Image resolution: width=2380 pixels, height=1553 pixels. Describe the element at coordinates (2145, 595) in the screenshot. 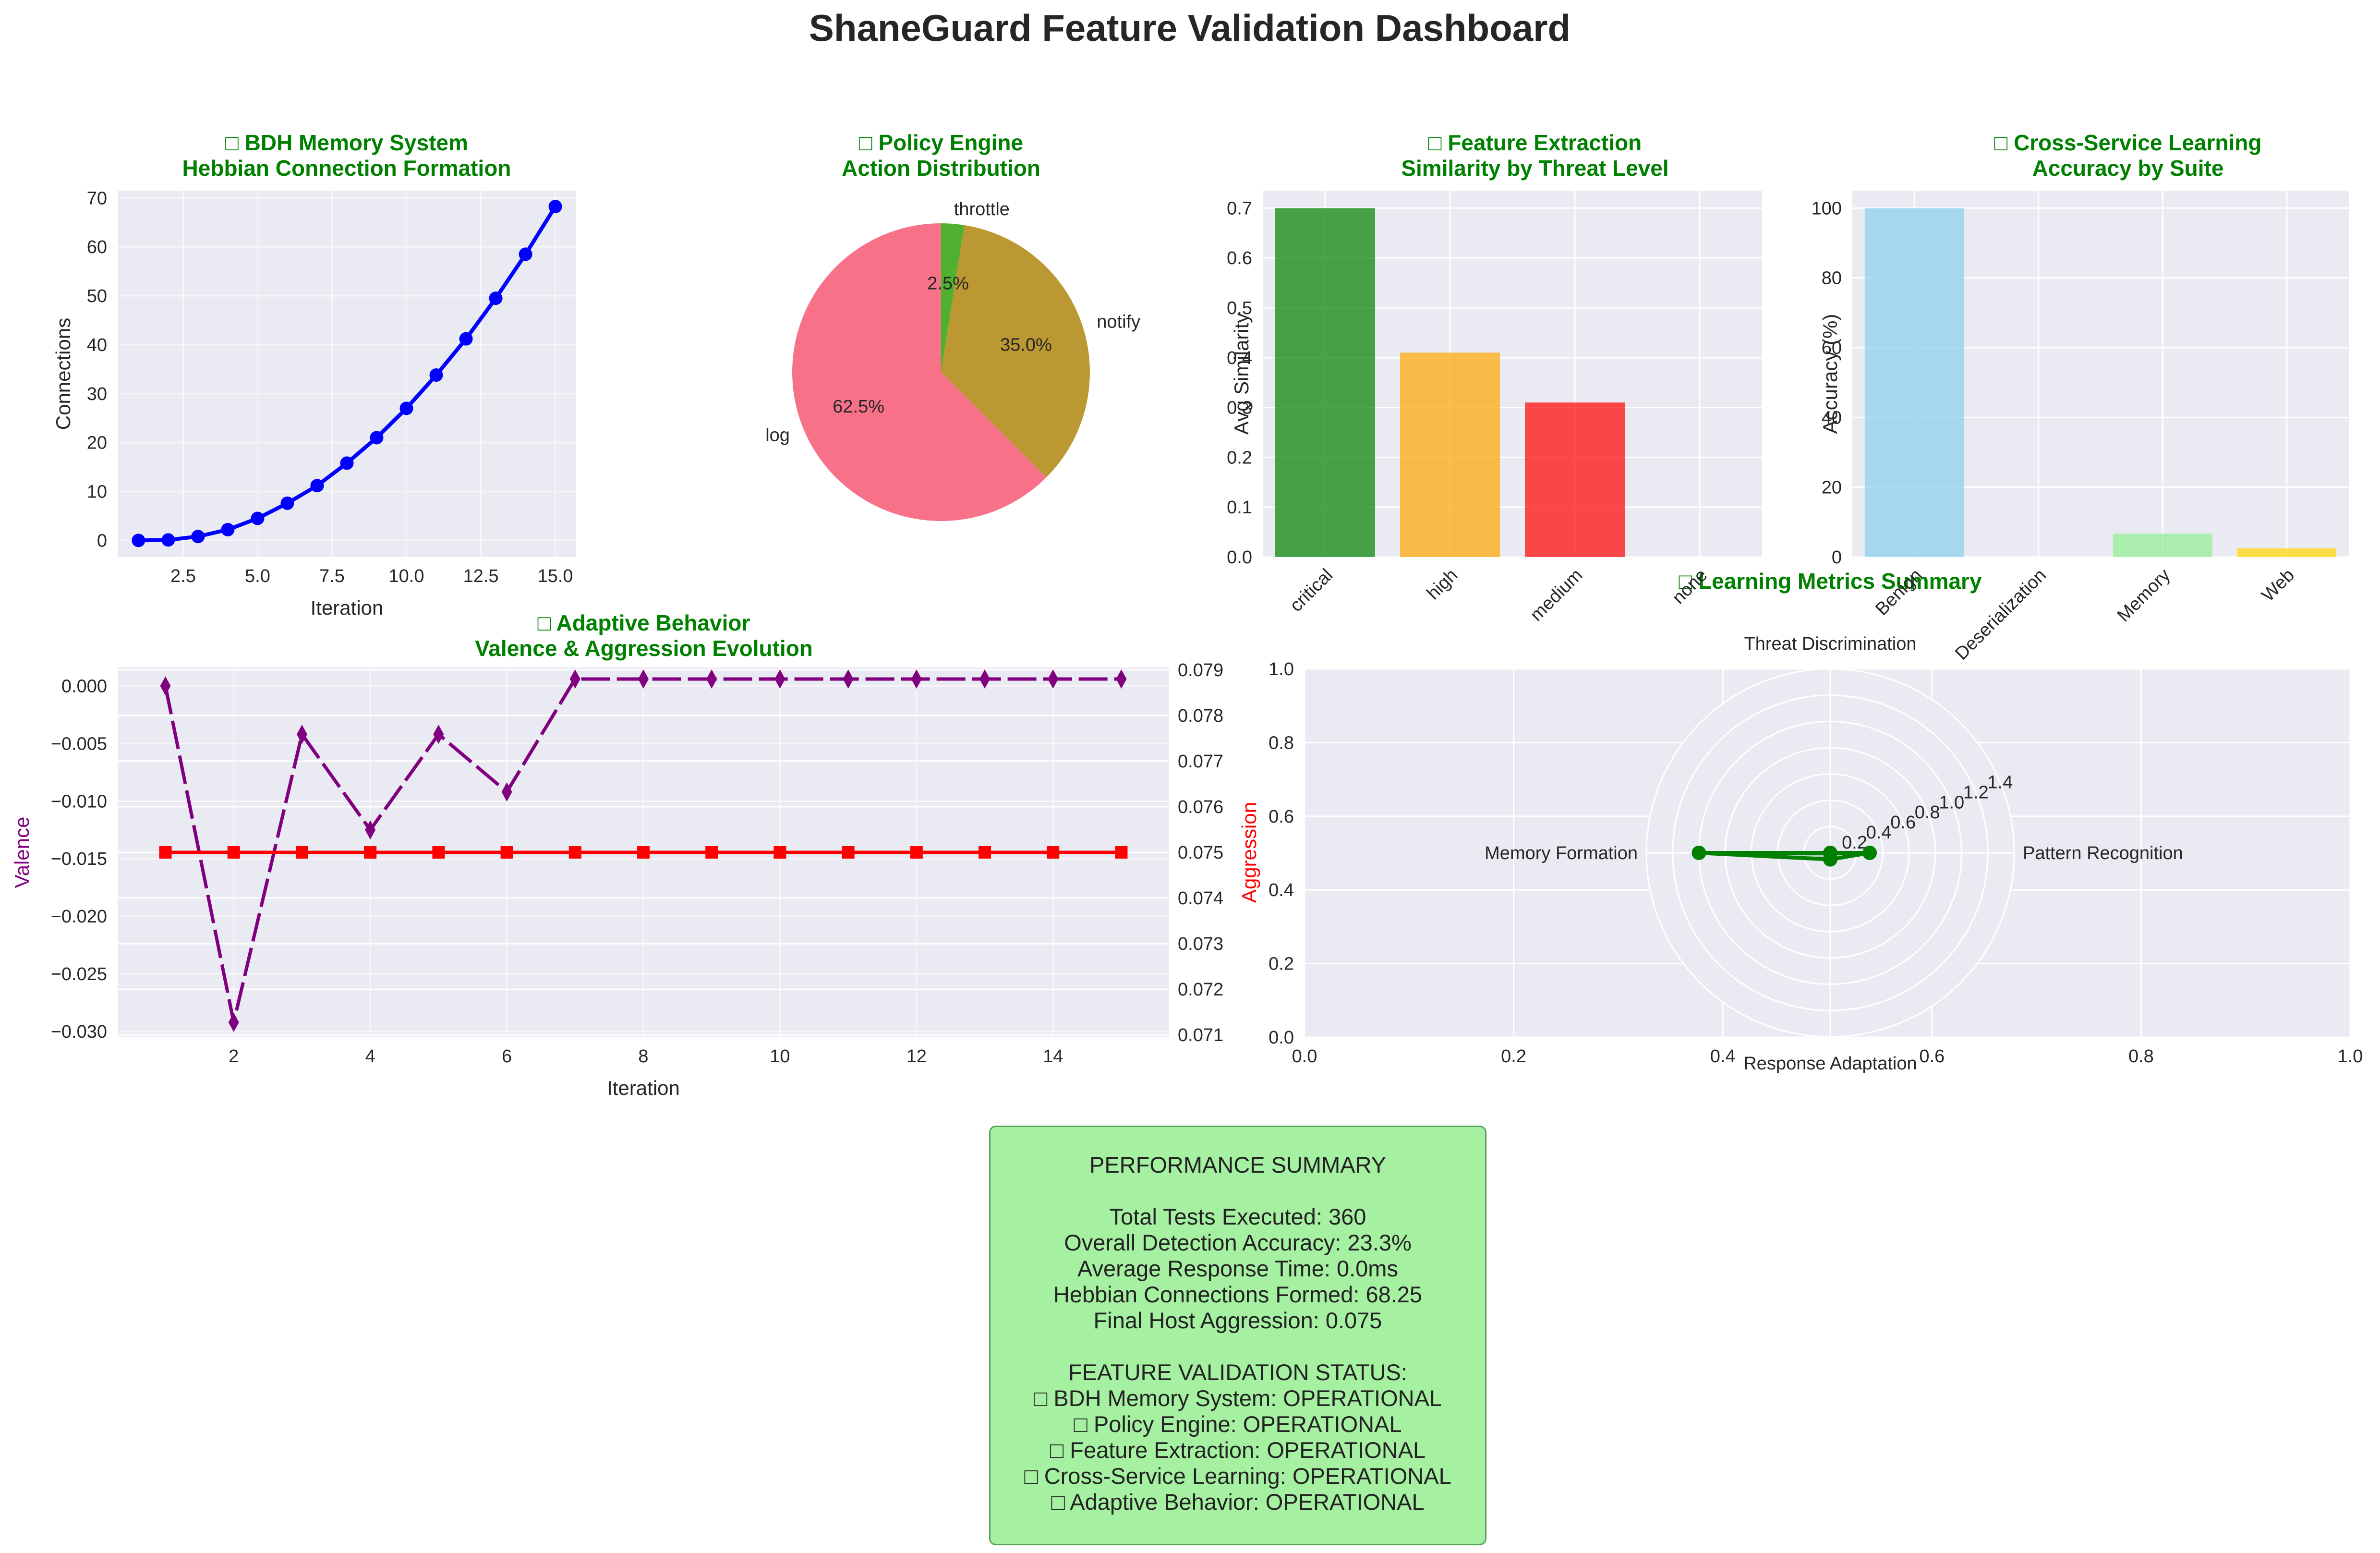

I see `x-tick-label: Memory` at that location.